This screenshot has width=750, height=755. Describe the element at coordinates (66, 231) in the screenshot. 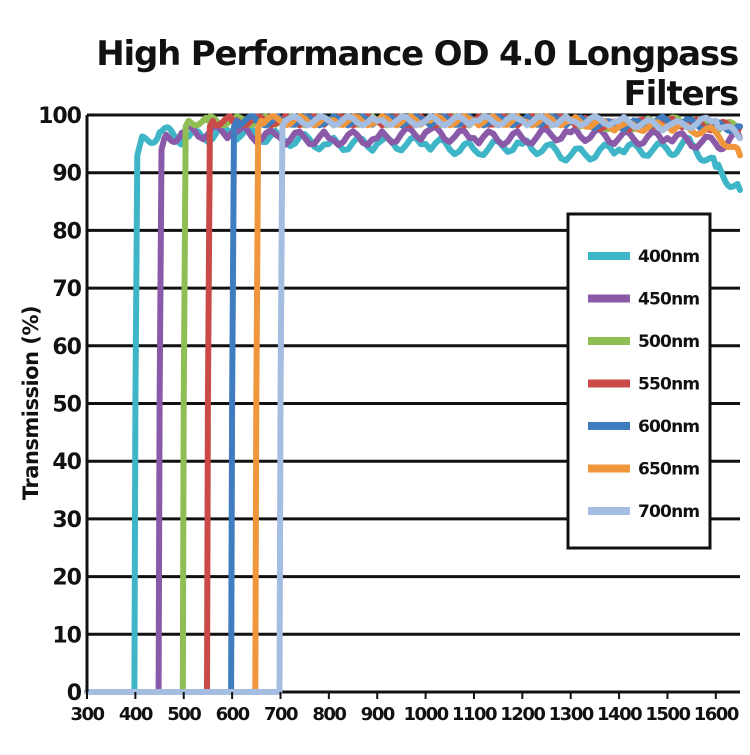

I see `y-tick-label: 80` at that location.